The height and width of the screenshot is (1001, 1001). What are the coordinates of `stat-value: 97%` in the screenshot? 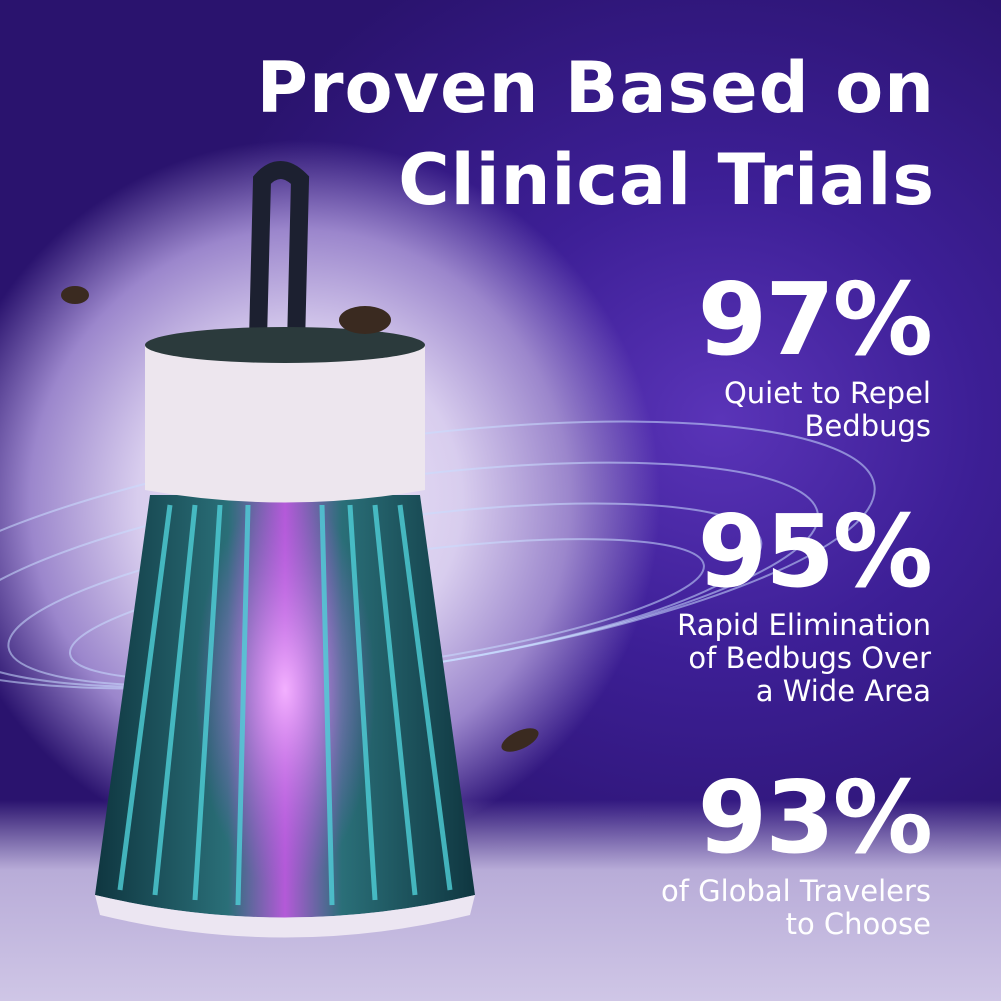 It's located at (815, 319).